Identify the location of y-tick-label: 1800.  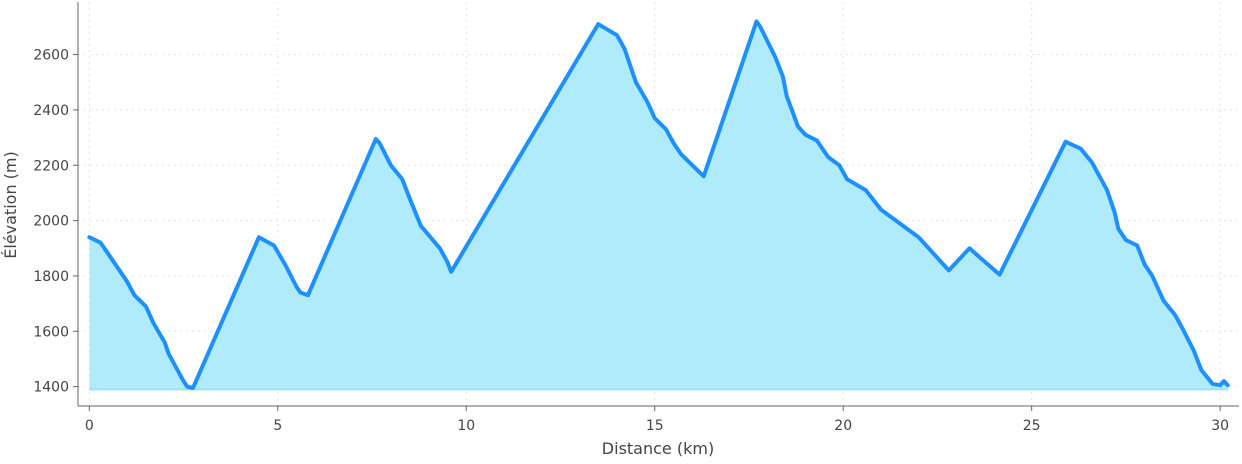
(51, 277).